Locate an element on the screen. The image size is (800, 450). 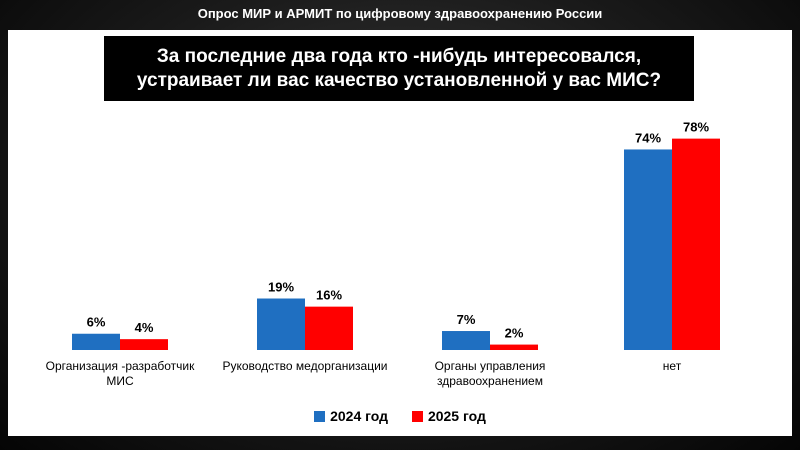
data-label-2025-1: 16% is located at coordinates (329, 295).